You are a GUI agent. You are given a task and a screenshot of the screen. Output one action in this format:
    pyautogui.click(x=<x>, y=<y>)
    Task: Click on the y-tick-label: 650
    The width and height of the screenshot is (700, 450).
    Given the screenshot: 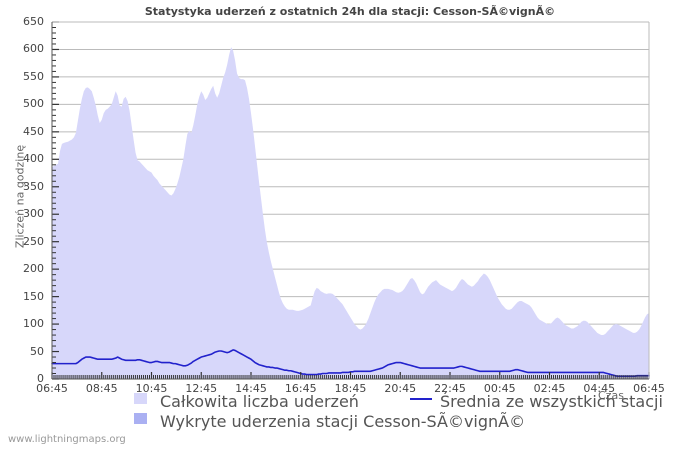 What is the action you would take?
    pyautogui.click(x=33, y=21)
    